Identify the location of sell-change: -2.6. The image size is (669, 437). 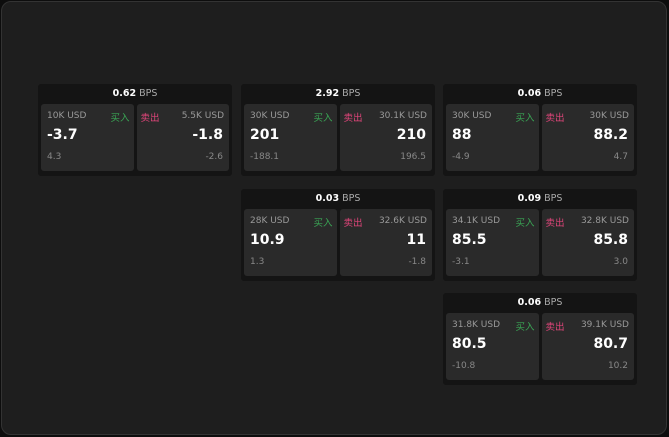
(214, 157).